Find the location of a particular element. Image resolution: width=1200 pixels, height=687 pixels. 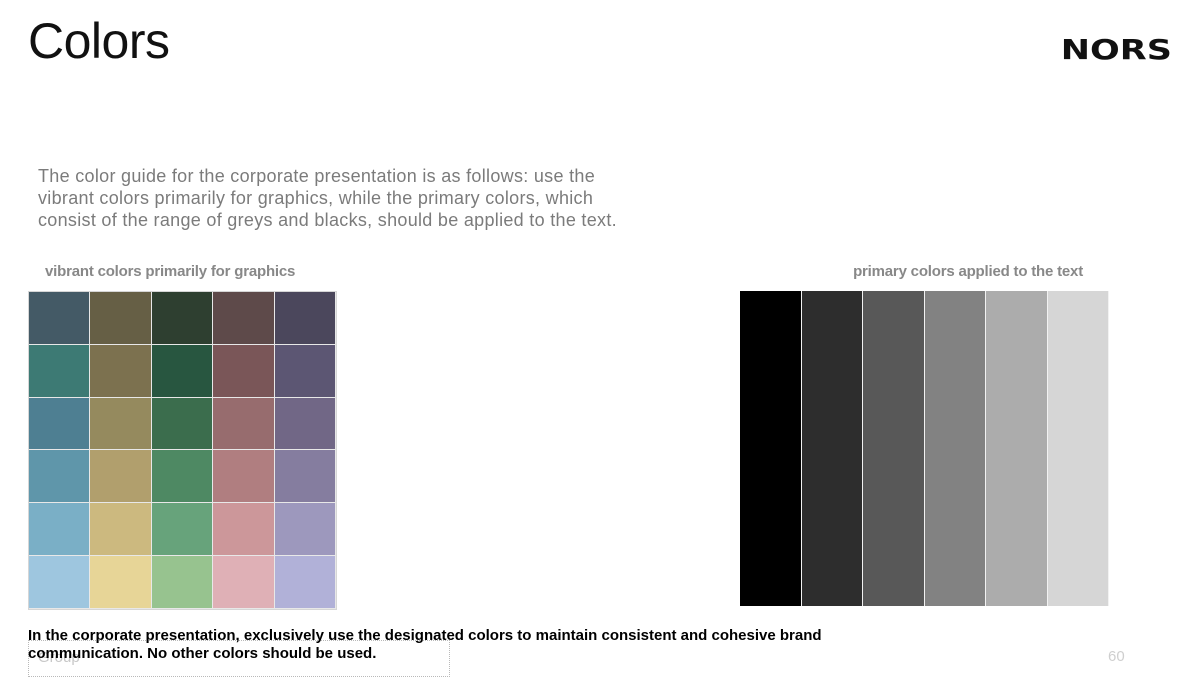

primary-color-strip is located at coordinates (924, 448).